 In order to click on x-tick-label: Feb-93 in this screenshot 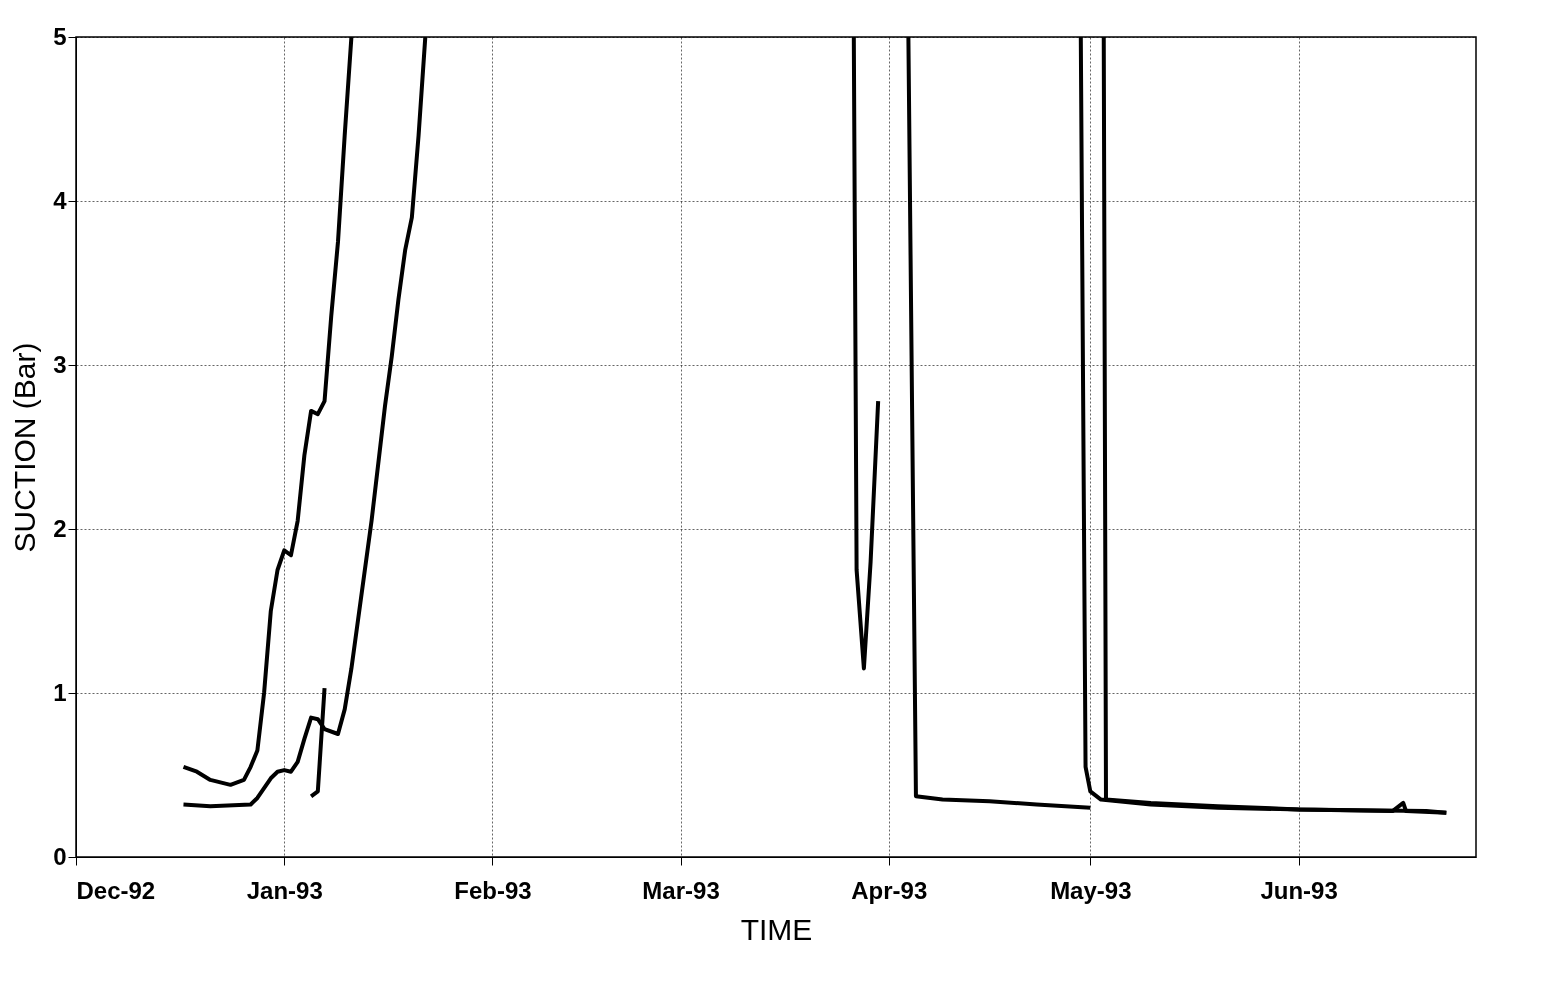, I will do `click(493, 890)`.